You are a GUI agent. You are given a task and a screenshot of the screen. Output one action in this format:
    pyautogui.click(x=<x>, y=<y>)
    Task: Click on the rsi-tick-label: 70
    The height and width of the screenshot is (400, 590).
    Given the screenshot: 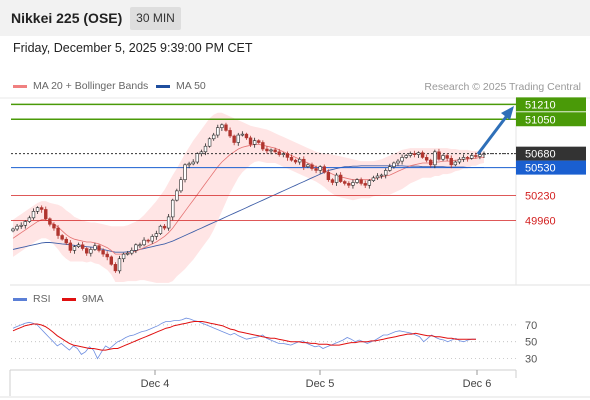 What is the action you would take?
    pyautogui.click(x=531, y=326)
    